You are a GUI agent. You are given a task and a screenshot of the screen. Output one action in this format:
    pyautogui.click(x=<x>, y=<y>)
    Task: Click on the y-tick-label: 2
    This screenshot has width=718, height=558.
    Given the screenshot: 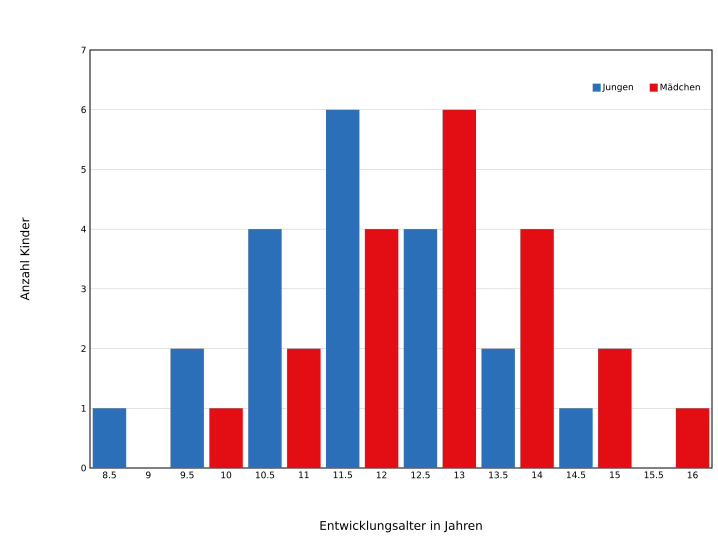 What is the action you would take?
    pyautogui.click(x=83, y=348)
    